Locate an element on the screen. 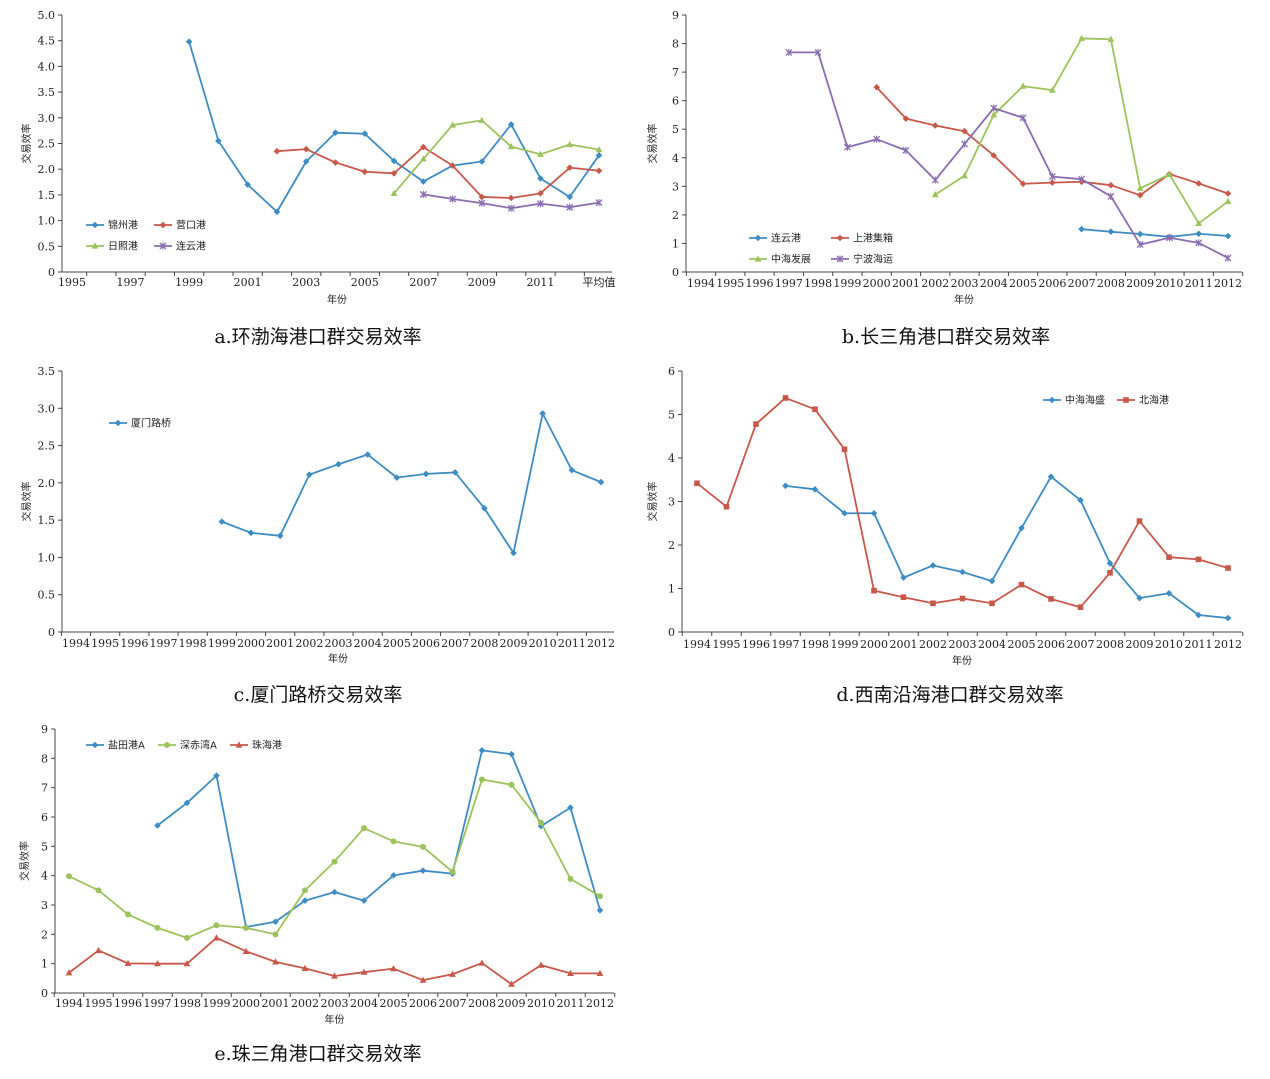 This screenshot has height=1079, width=1270. x-tick-label: 2007 is located at coordinates (1081, 644).